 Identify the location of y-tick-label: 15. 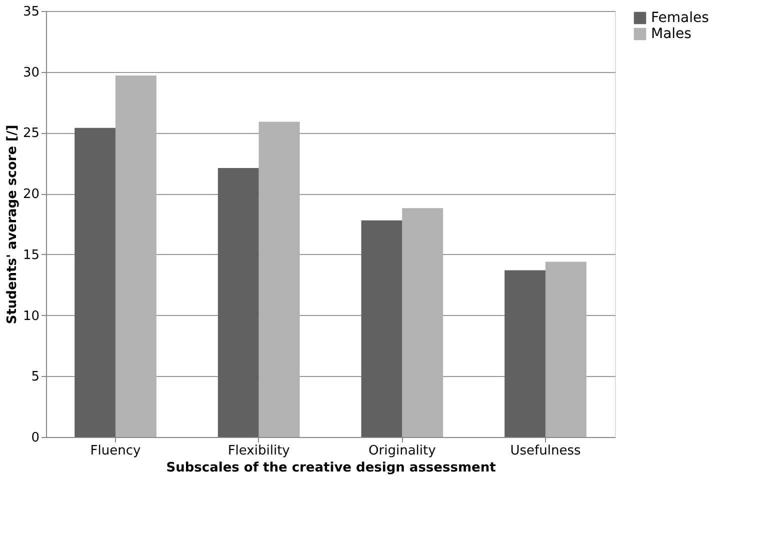
(31, 255).